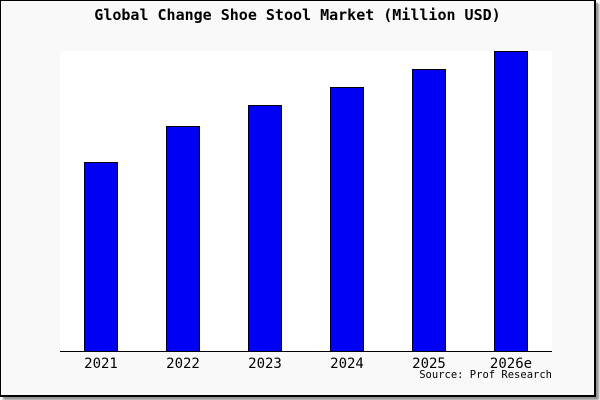 The image size is (600, 400). What do you see at coordinates (511, 364) in the screenshot?
I see `x-axis-label-2026e: 2026e` at bounding box center [511, 364].